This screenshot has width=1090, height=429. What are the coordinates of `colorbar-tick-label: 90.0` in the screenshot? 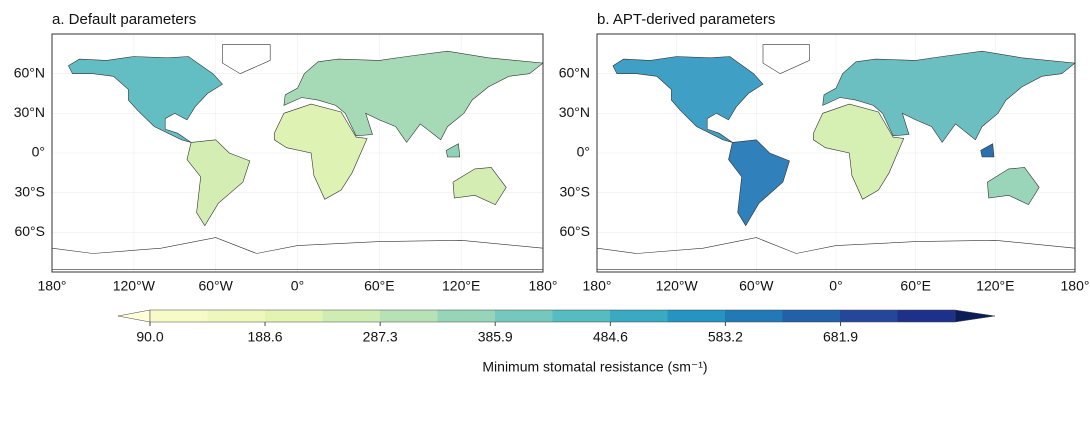 It's located at (149, 337).